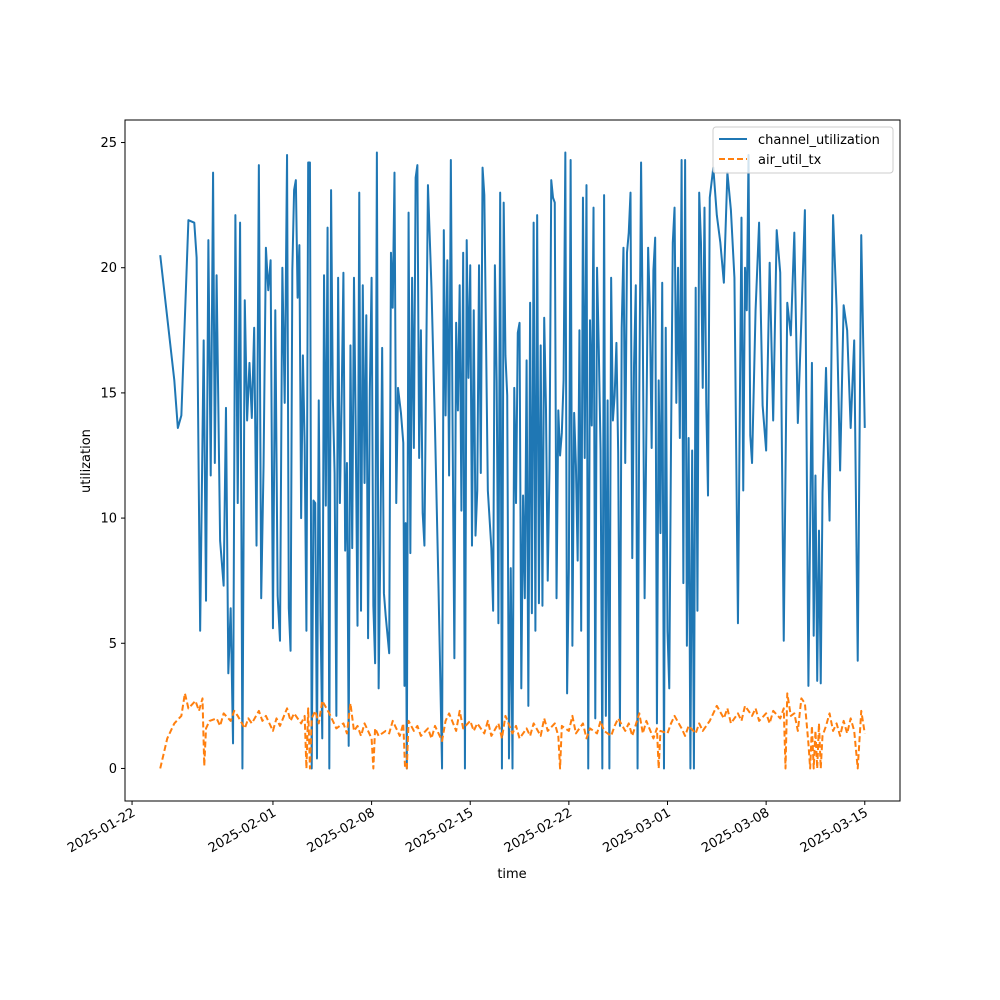  I want to click on x-axis-label: time, so click(511, 874).